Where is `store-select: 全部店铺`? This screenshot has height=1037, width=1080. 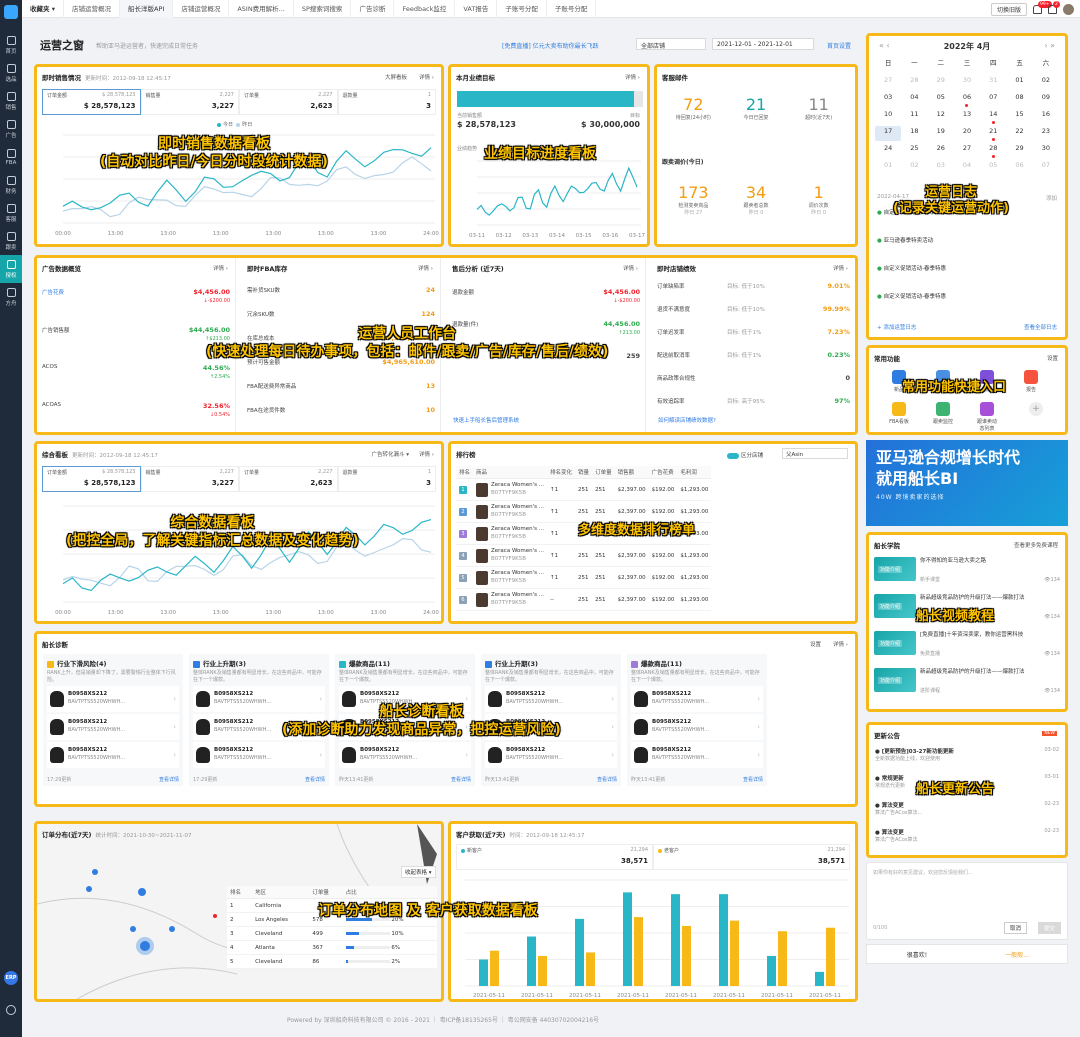 store-select: 全部店铺 is located at coordinates (671, 44).